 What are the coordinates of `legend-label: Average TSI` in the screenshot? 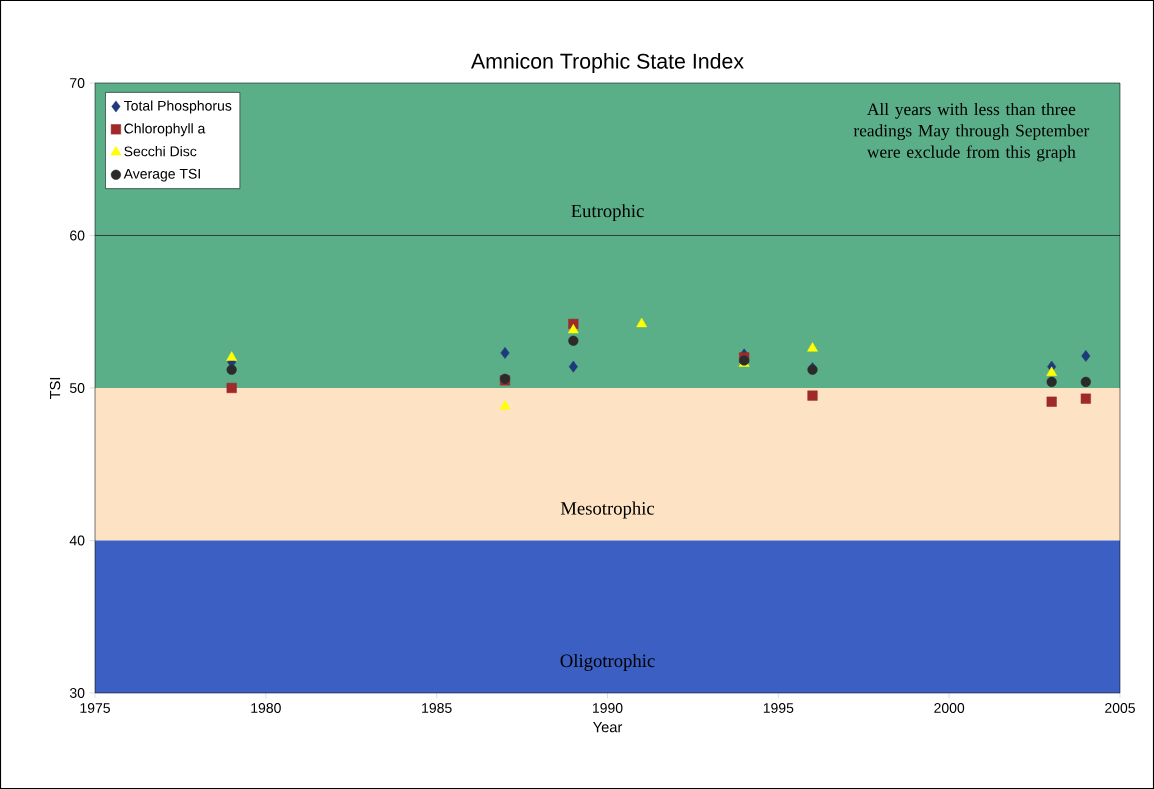 It's located at (161, 175).